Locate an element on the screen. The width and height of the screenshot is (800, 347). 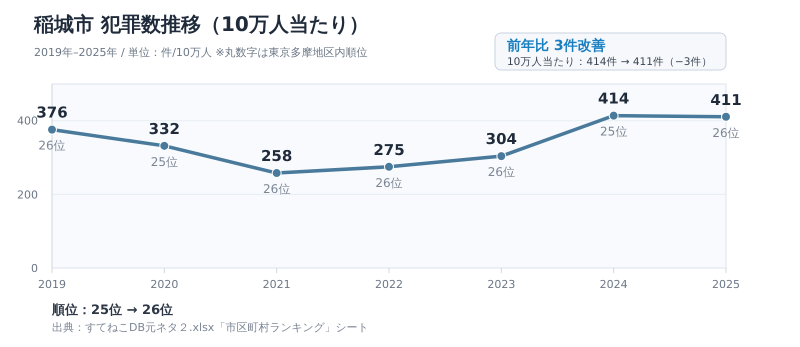
text: 順位：25位 → 26位 is located at coordinates (112, 310).